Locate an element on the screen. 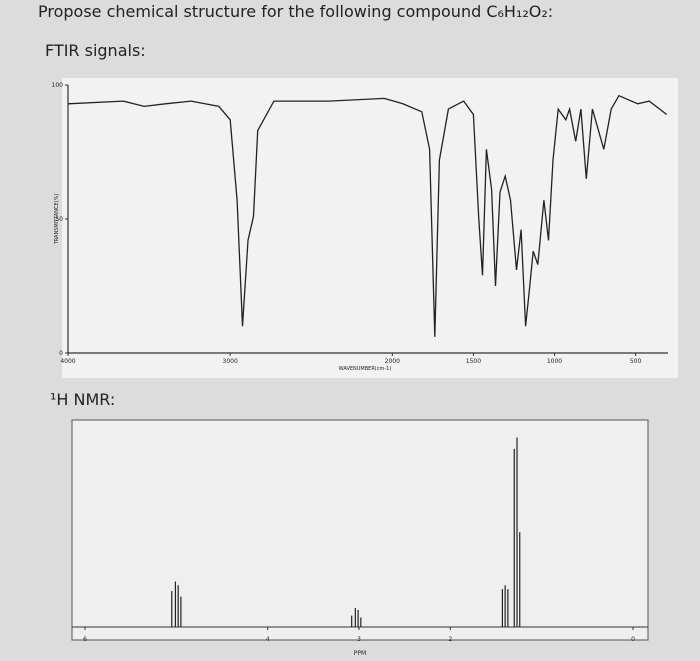 This screenshot has height=661, width=700. x-tick-label: 4 is located at coordinates (268, 639).